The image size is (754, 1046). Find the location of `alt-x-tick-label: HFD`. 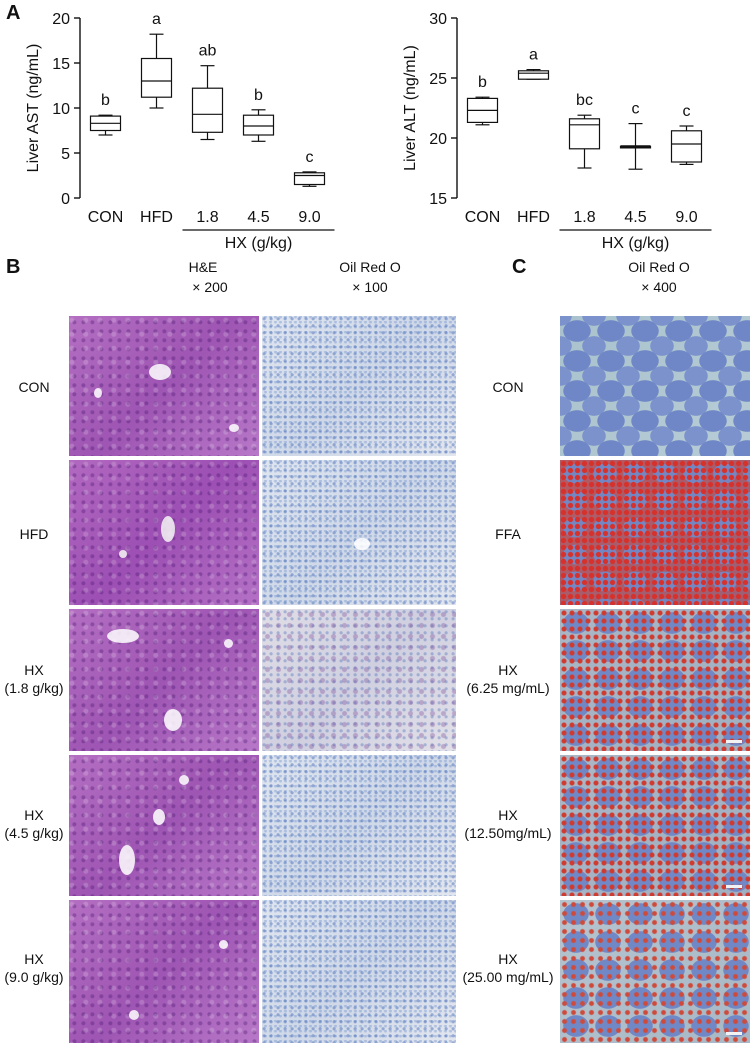

alt-x-tick-label: HFD is located at coordinates (533, 217).